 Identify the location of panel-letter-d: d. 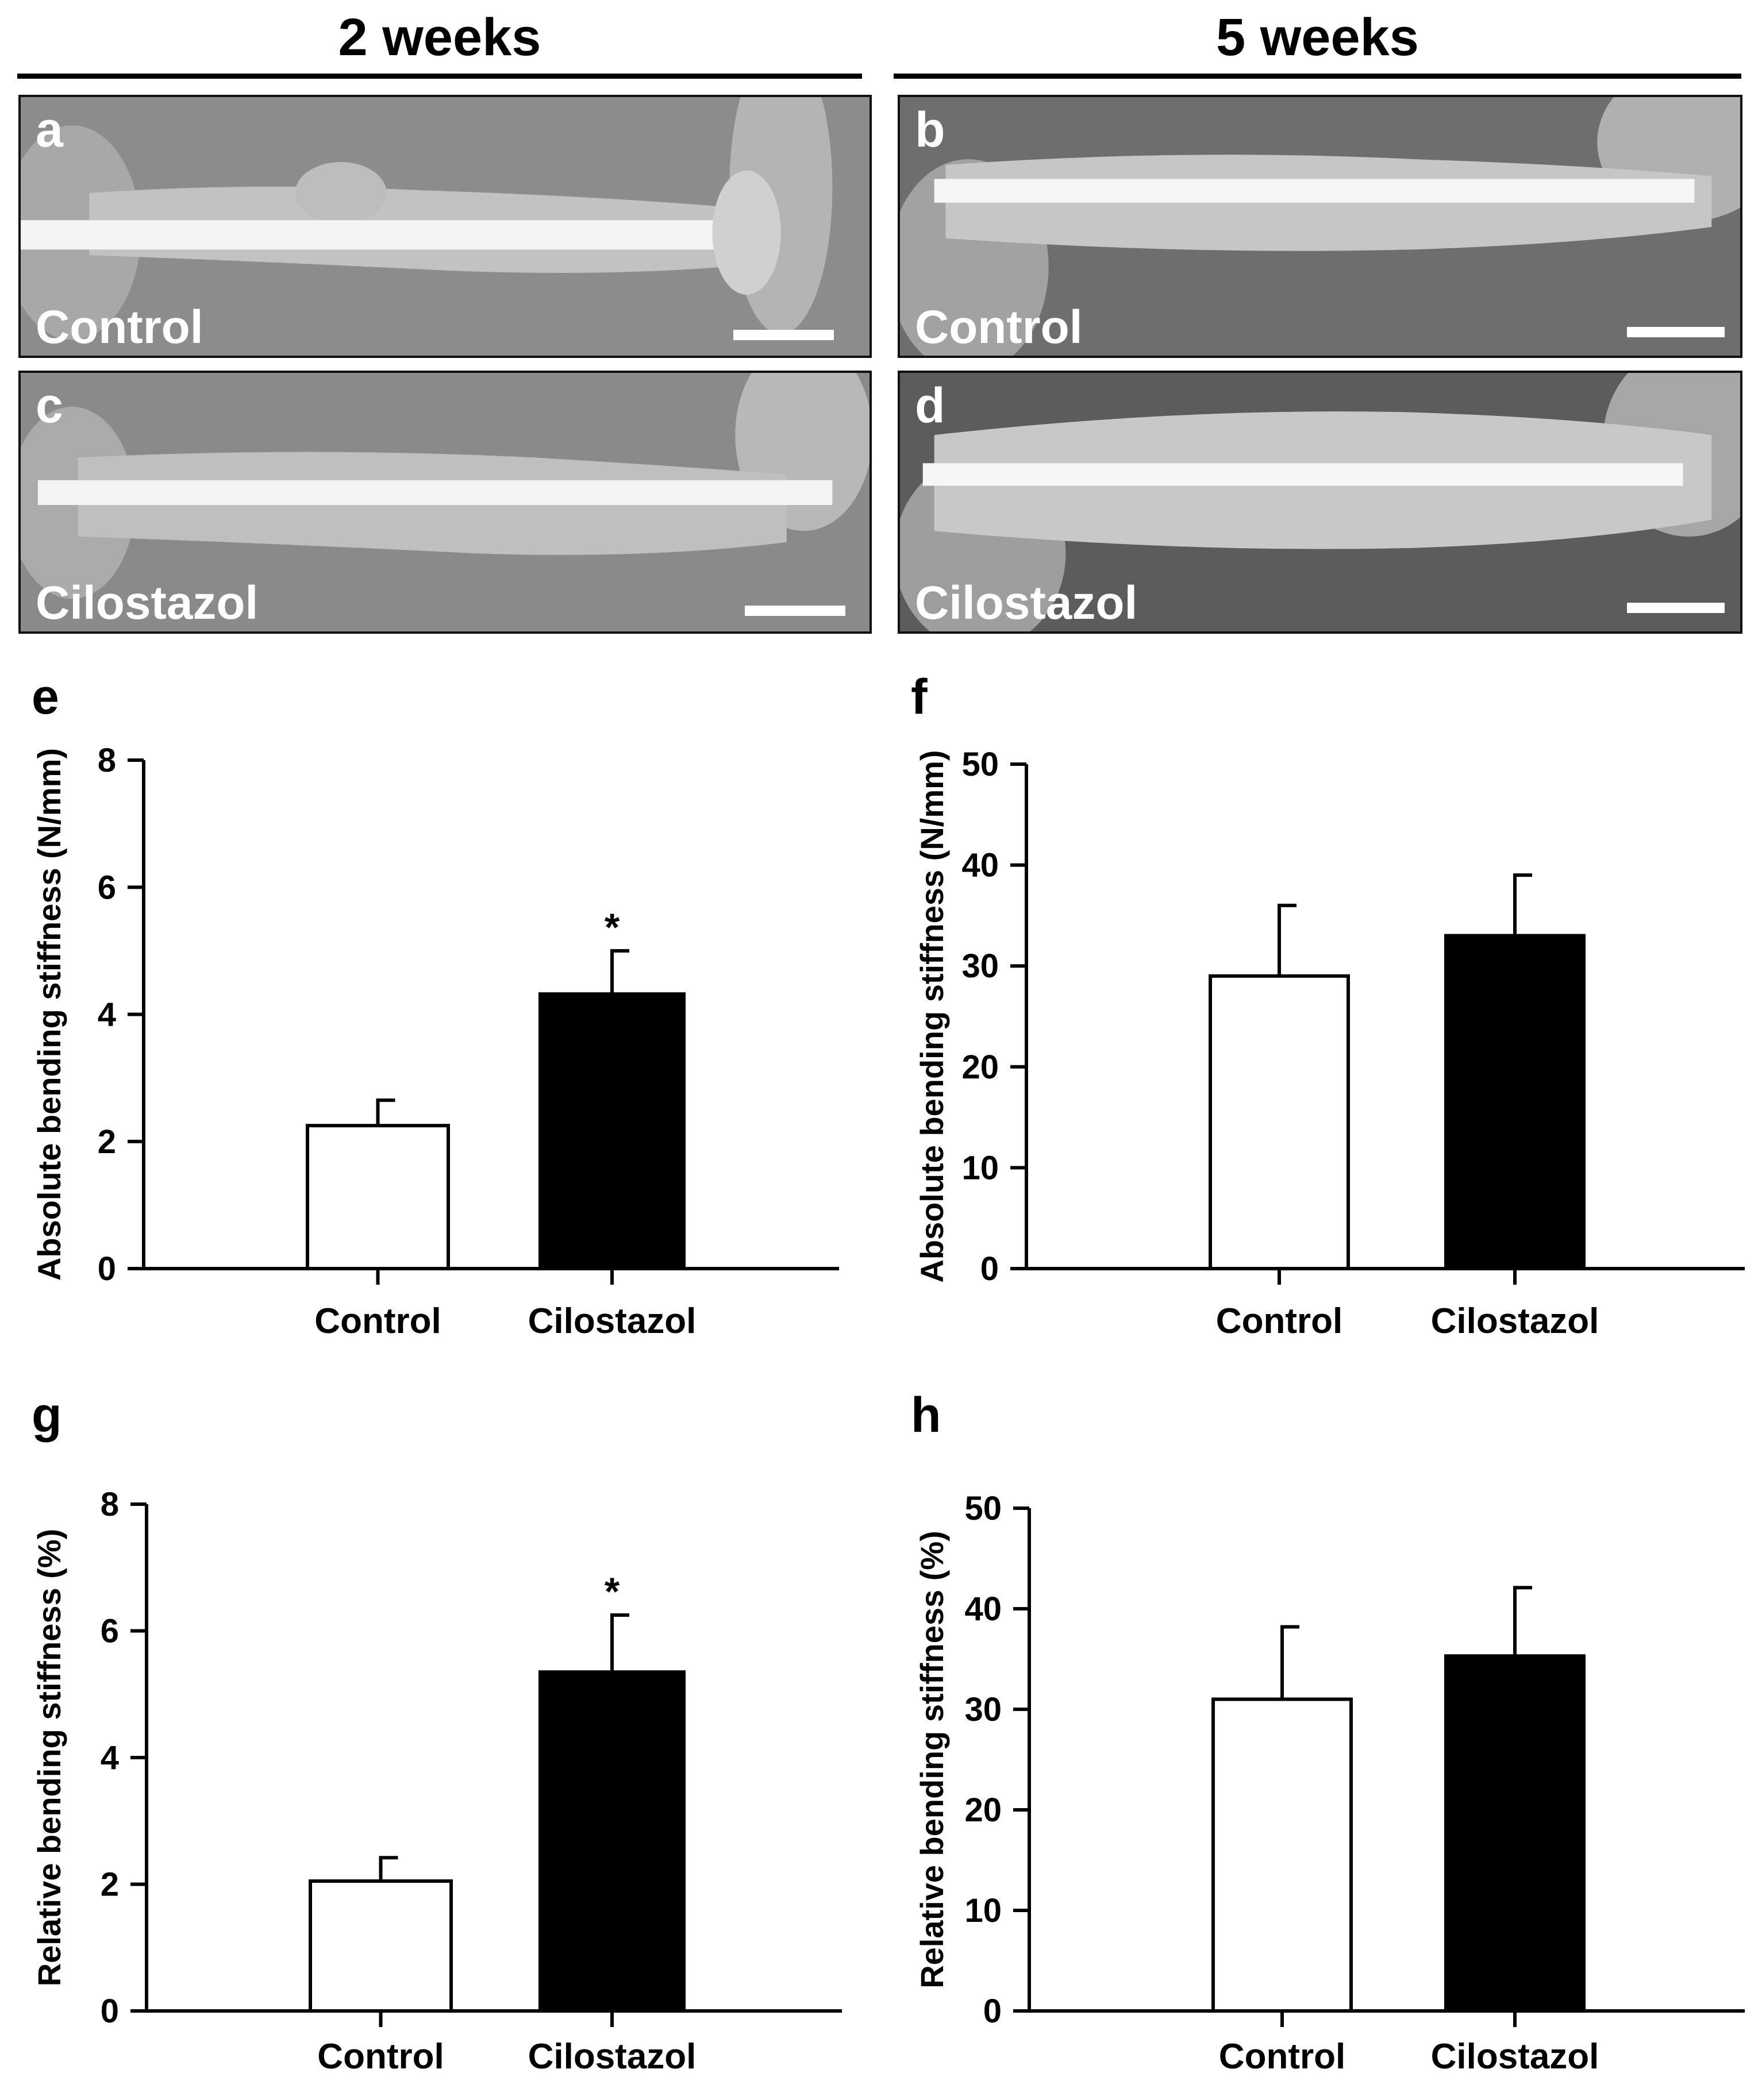
(930, 406).